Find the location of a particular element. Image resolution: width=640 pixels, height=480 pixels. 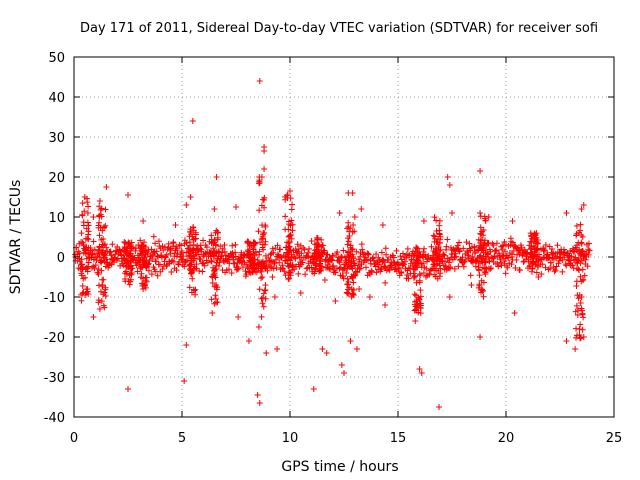

y-tick-label: 0 is located at coordinates (61, 258).